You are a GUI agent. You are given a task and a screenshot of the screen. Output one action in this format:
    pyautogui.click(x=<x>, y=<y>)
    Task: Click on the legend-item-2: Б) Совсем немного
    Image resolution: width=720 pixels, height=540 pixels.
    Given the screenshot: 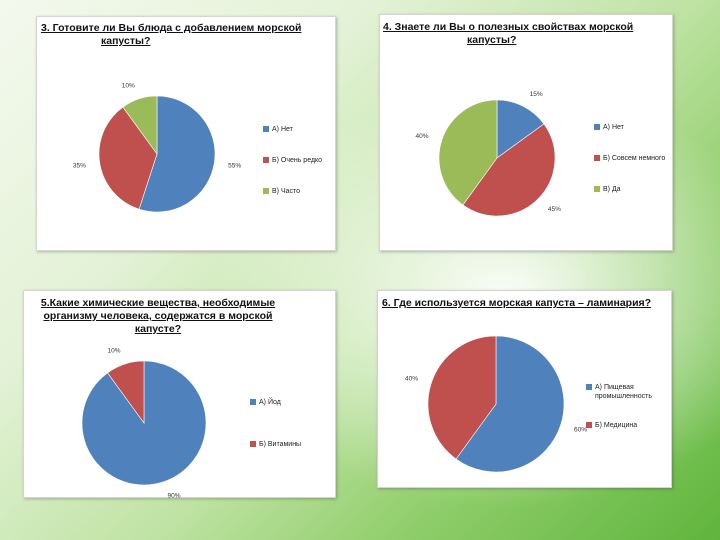 What is the action you would take?
    pyautogui.click(x=629, y=158)
    